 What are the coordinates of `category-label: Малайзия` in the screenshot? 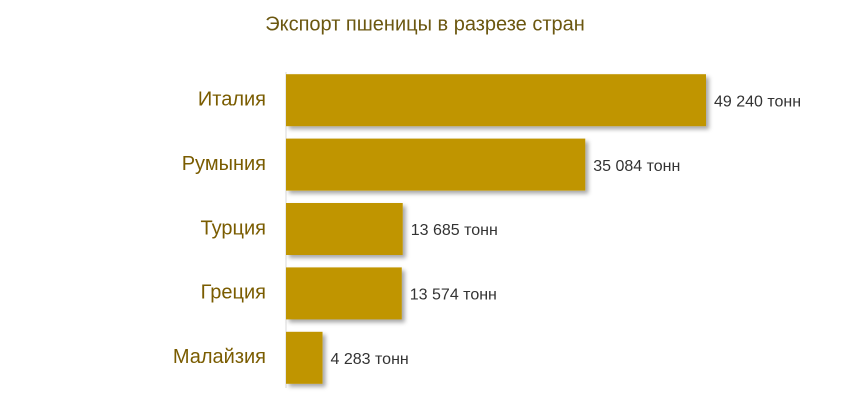 It's located at (219, 357).